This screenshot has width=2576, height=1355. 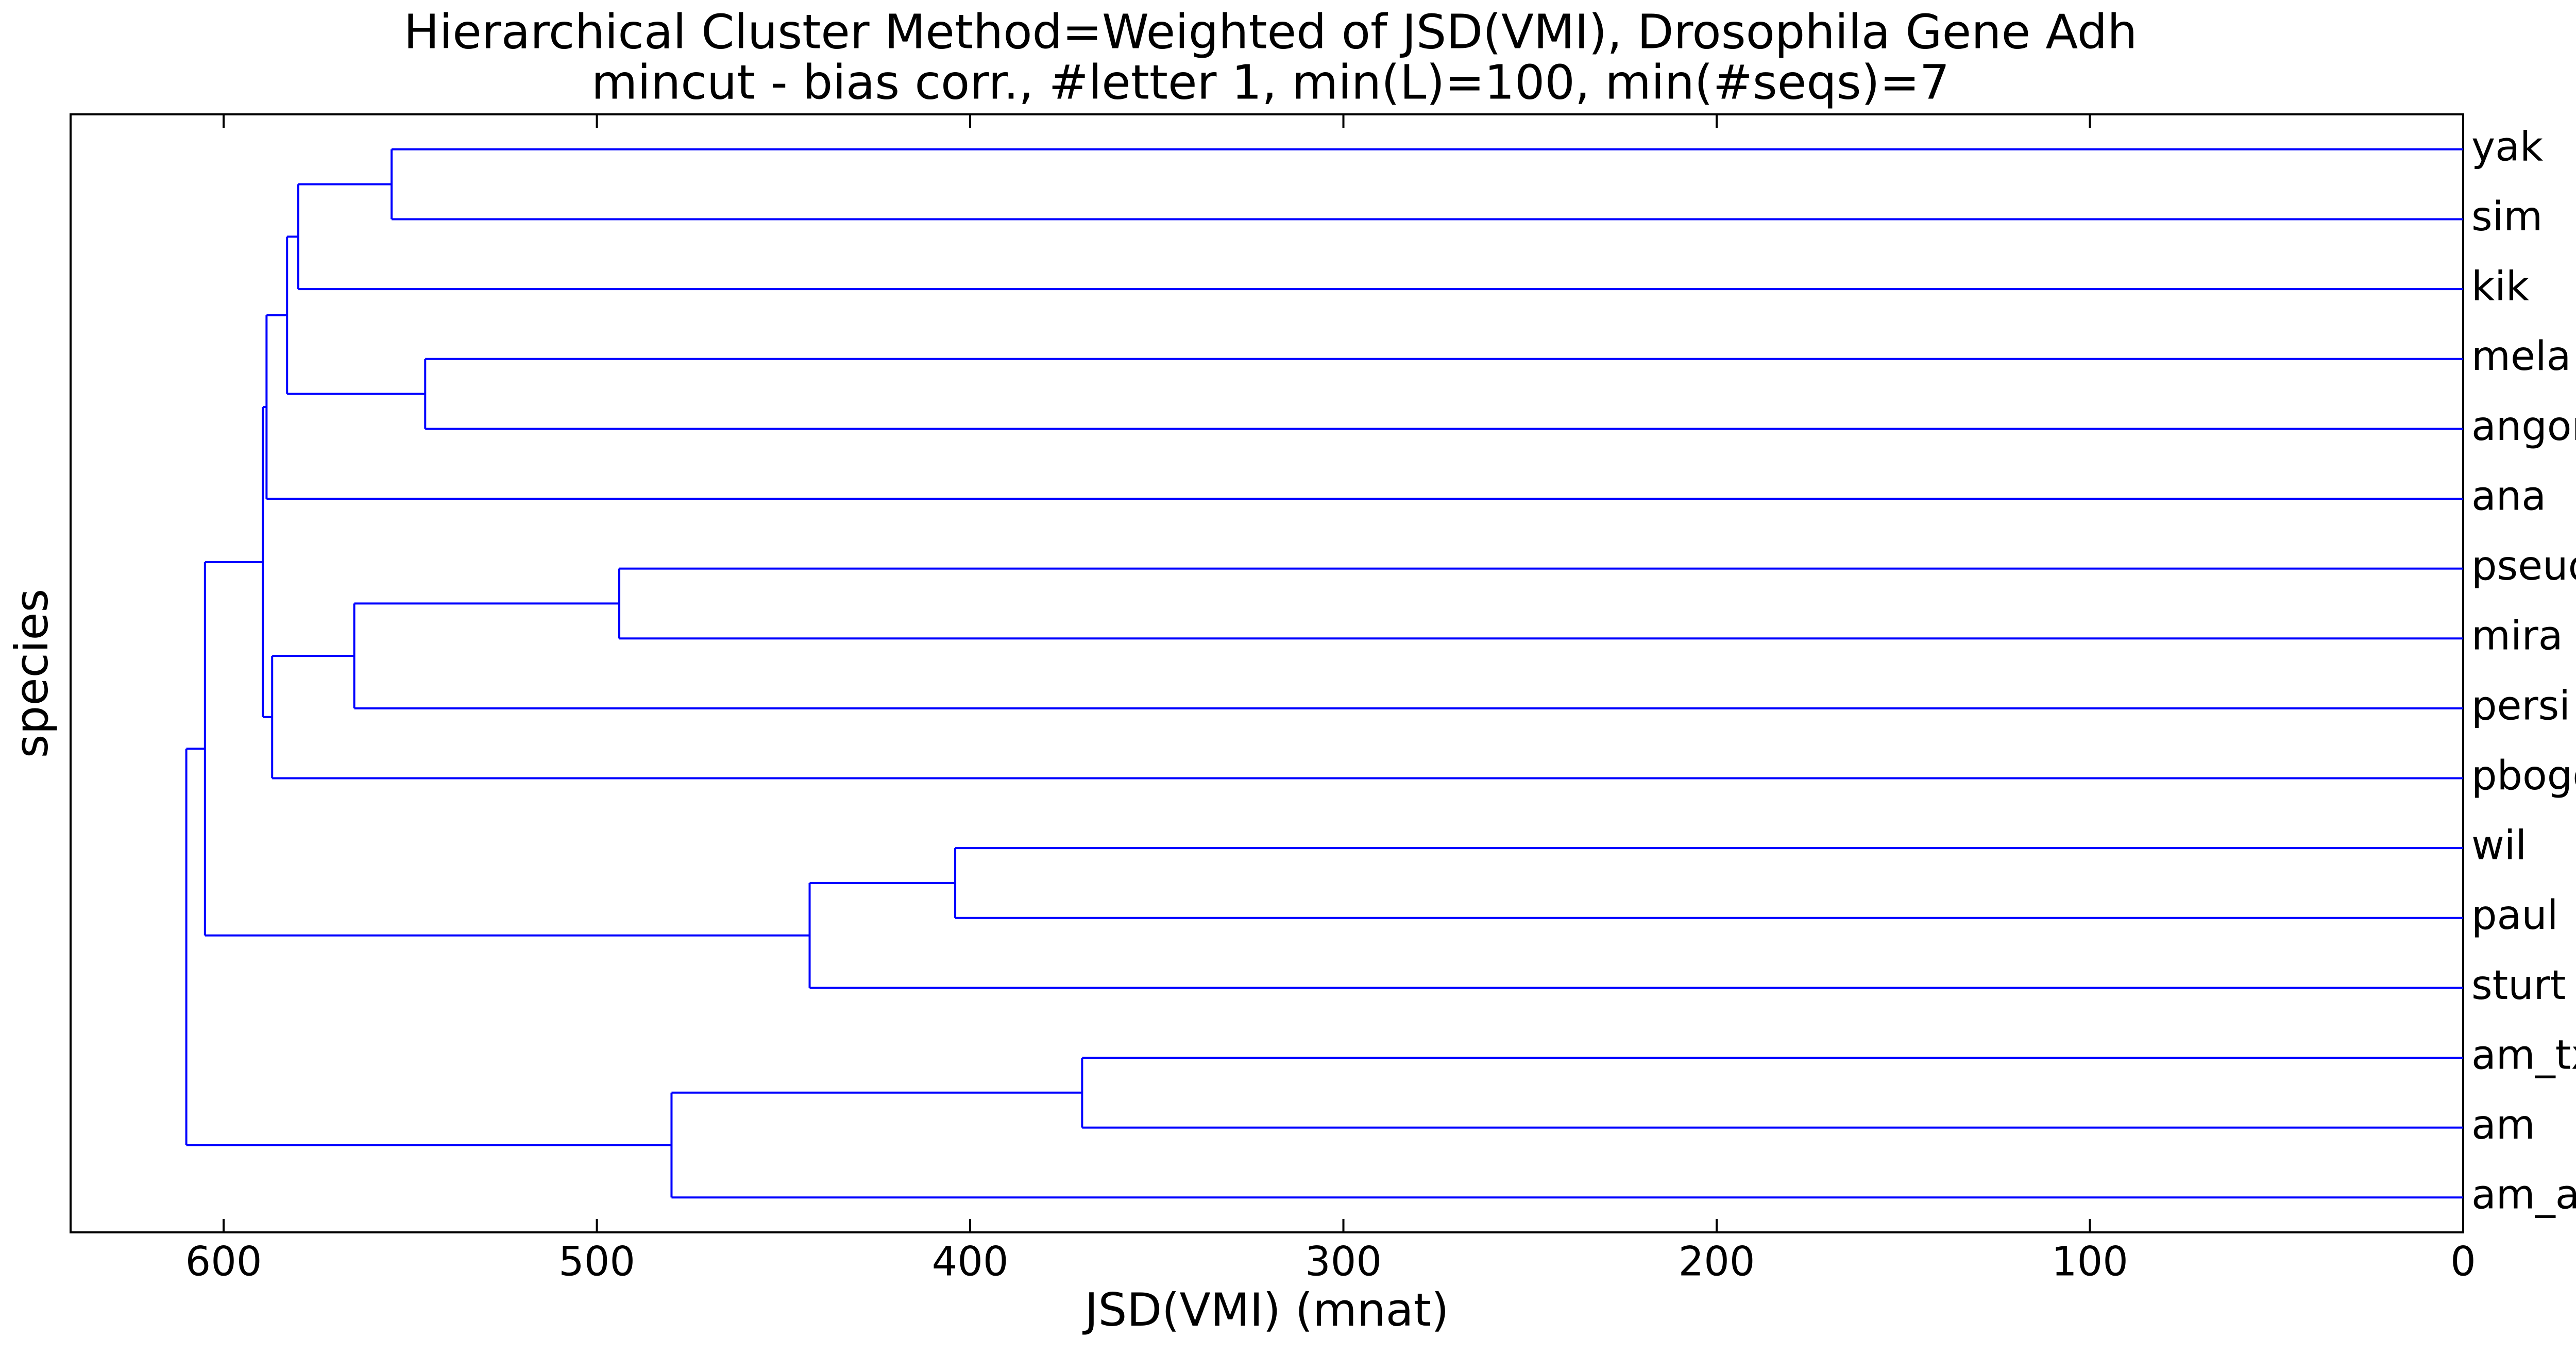 What do you see at coordinates (2514, 915) in the screenshot?
I see `leaf-label: paul` at bounding box center [2514, 915].